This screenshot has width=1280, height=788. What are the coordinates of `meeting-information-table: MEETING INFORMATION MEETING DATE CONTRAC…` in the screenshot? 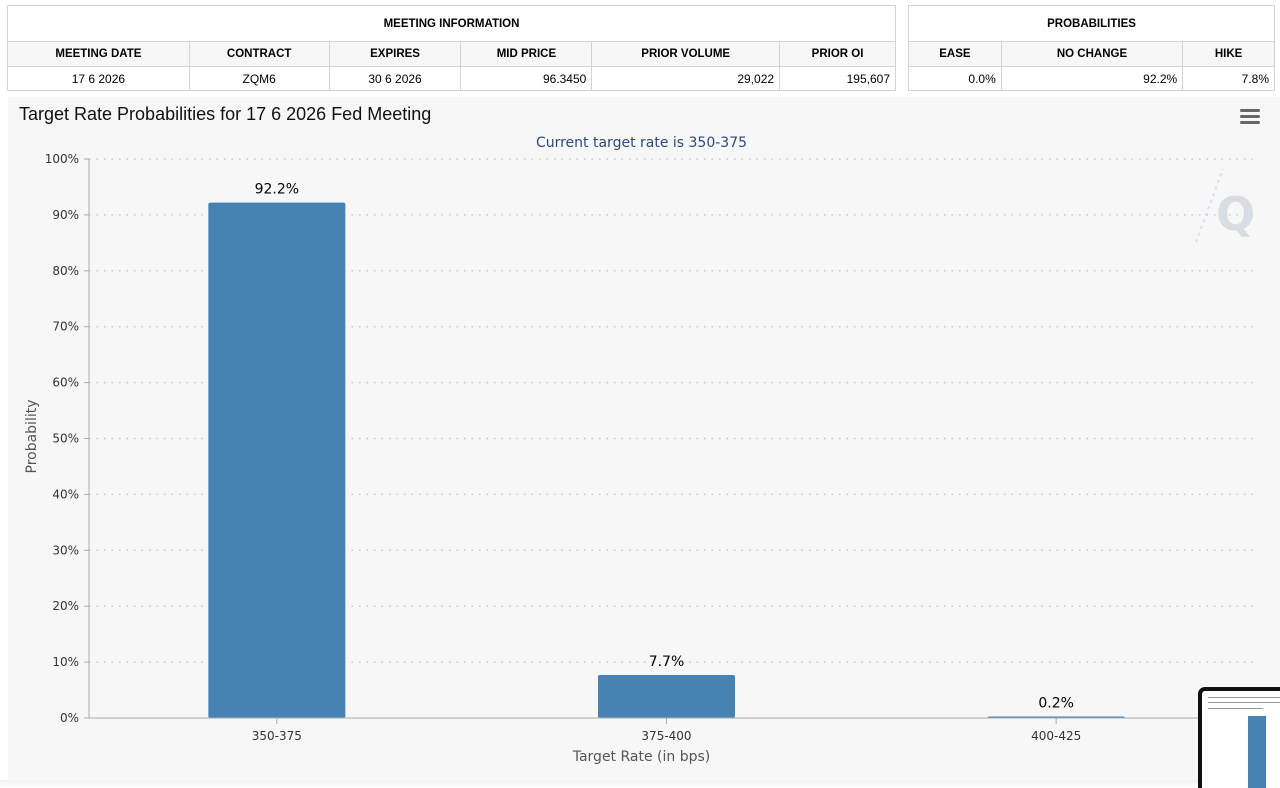 It's located at (451, 48).